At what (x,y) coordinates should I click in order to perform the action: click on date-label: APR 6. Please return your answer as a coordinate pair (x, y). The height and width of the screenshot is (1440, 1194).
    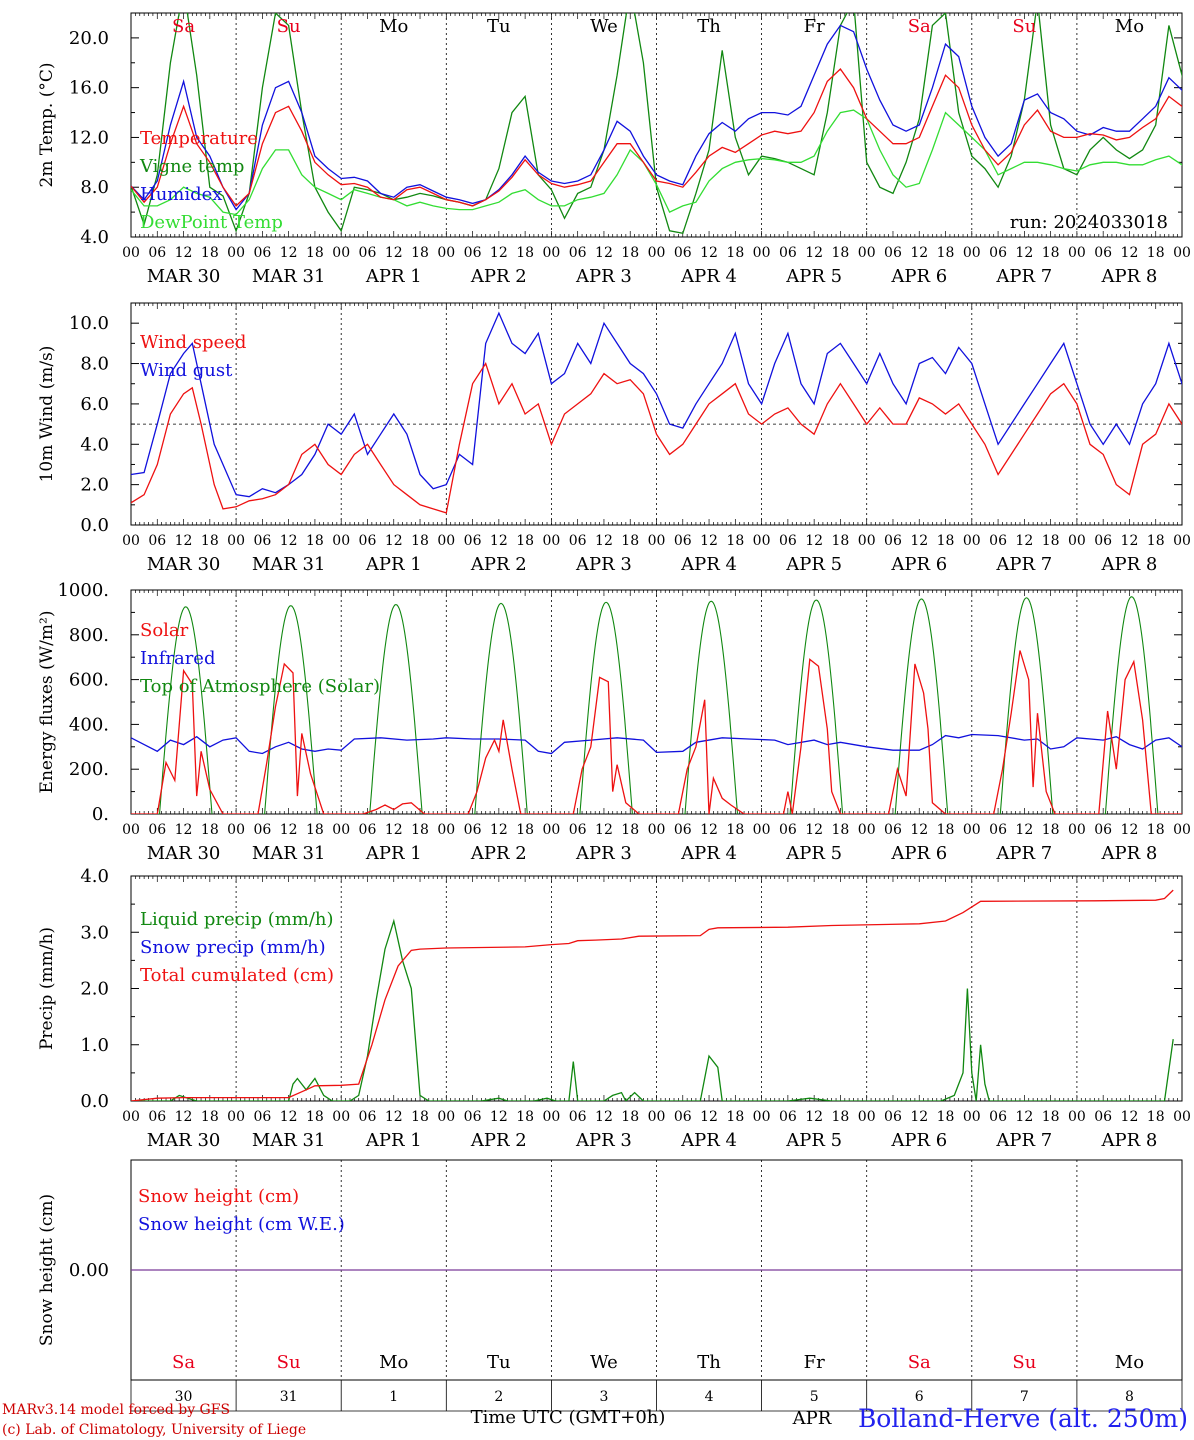
    Looking at the image, I should click on (918, 276).